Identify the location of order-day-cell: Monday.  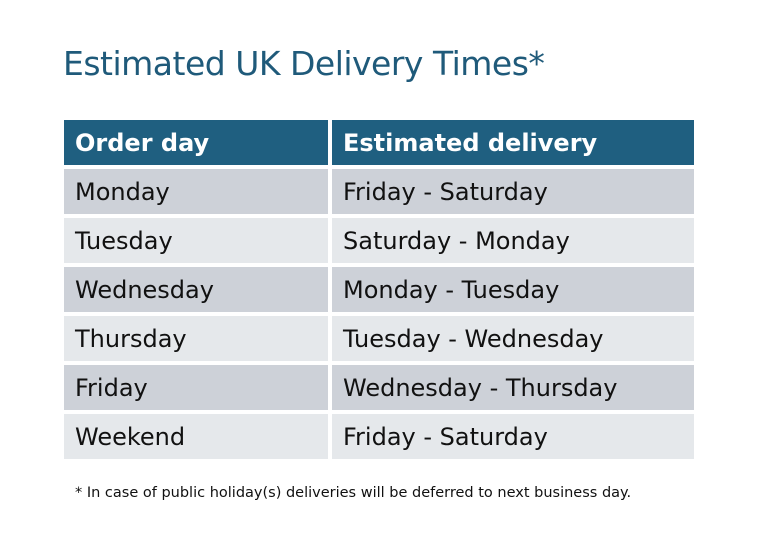
(196, 191).